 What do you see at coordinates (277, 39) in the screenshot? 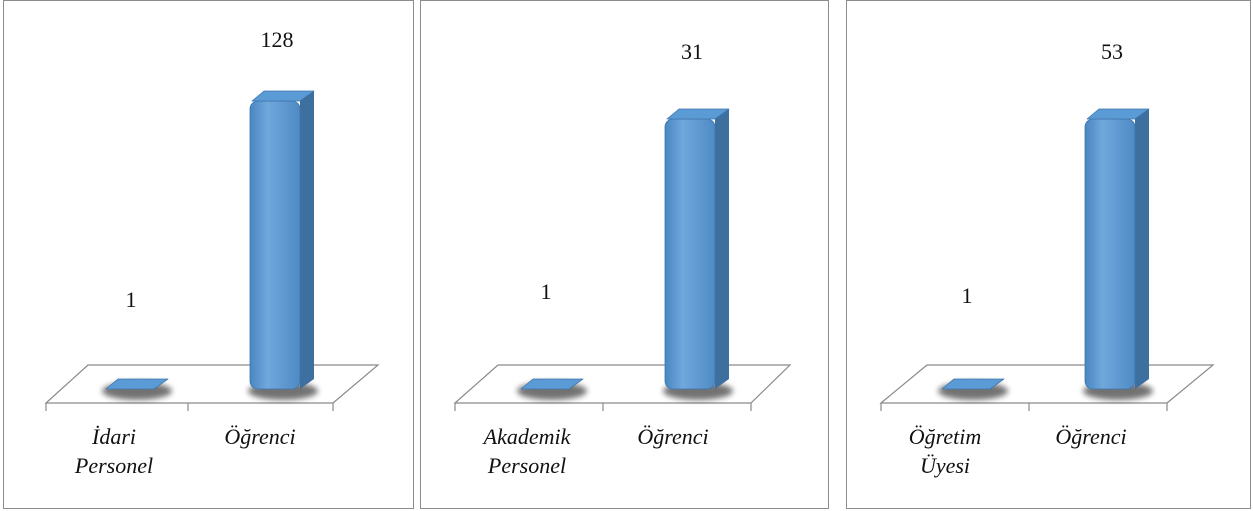
I see `data-label-1: 128` at bounding box center [277, 39].